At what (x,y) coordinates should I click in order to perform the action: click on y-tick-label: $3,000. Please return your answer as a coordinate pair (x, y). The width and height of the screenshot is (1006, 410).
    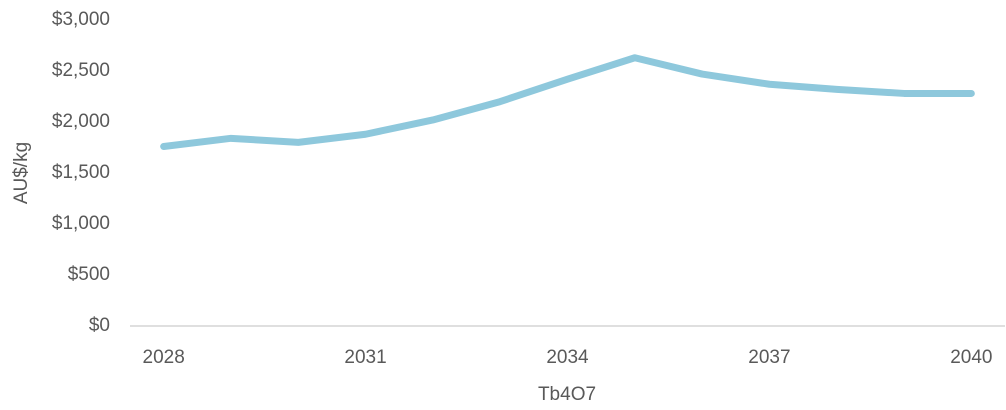
    Looking at the image, I should click on (81, 19).